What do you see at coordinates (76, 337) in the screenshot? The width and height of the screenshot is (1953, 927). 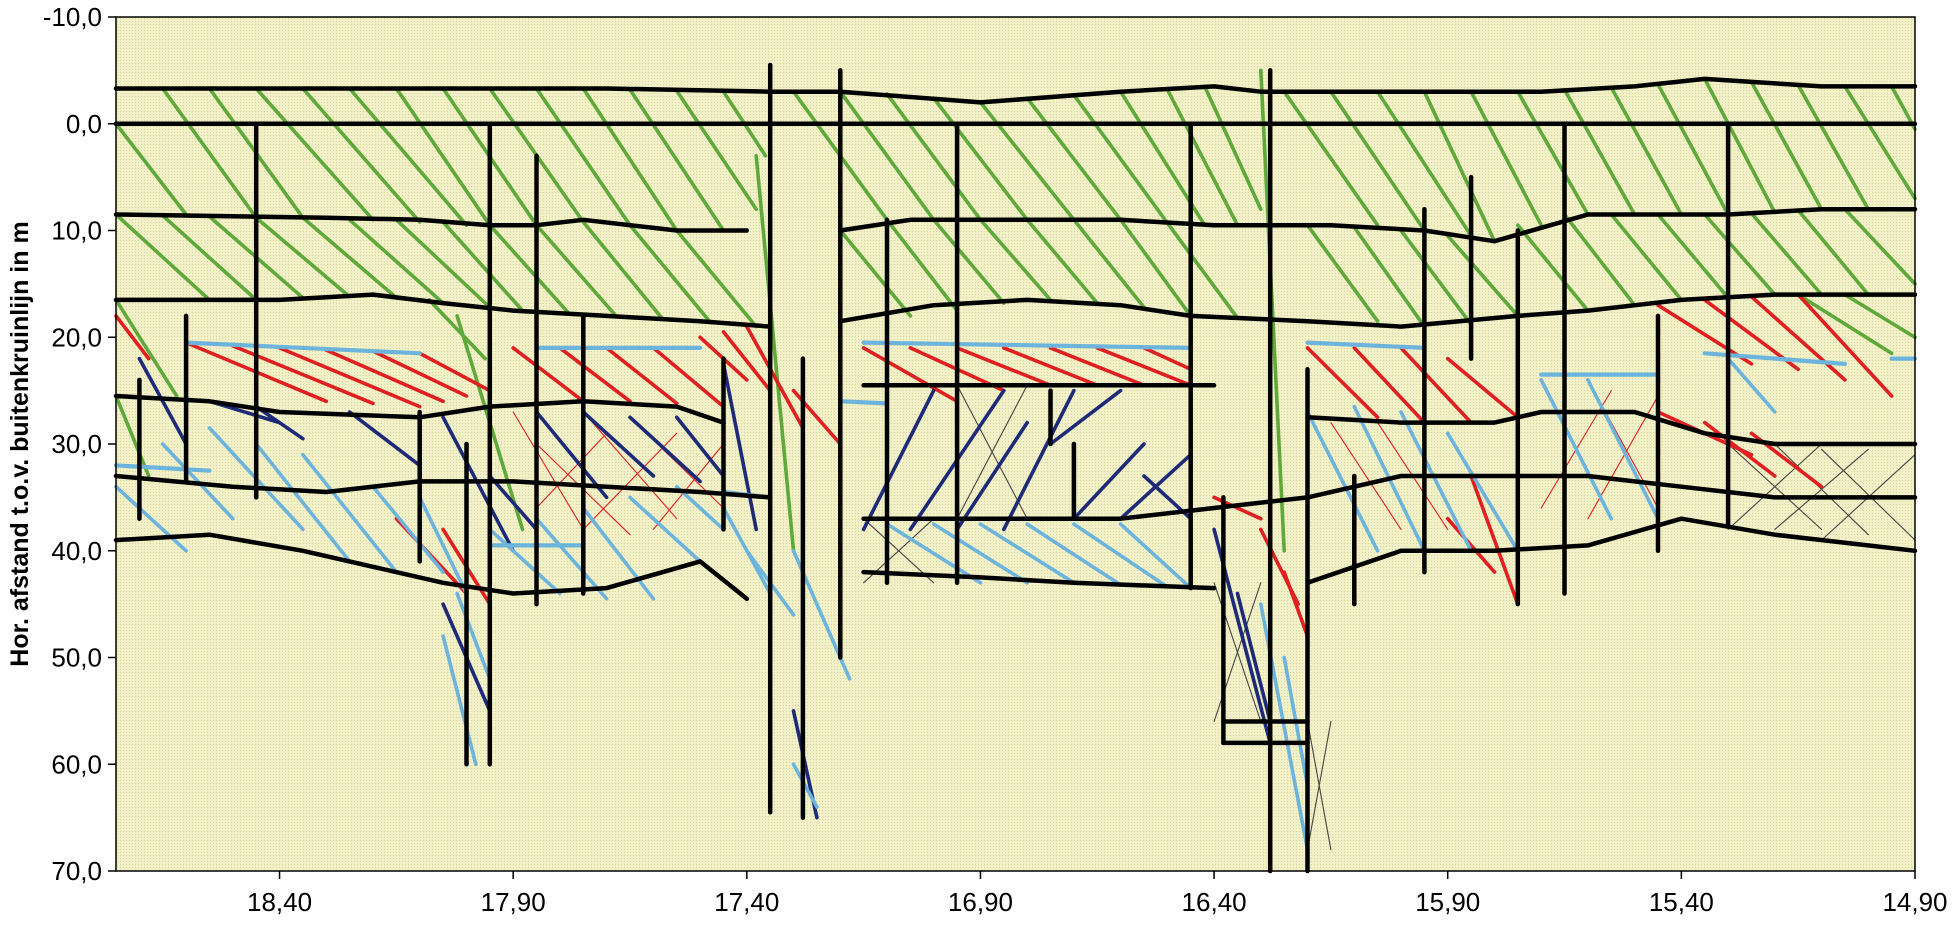 I see `y-tick-label: 20,0` at bounding box center [76, 337].